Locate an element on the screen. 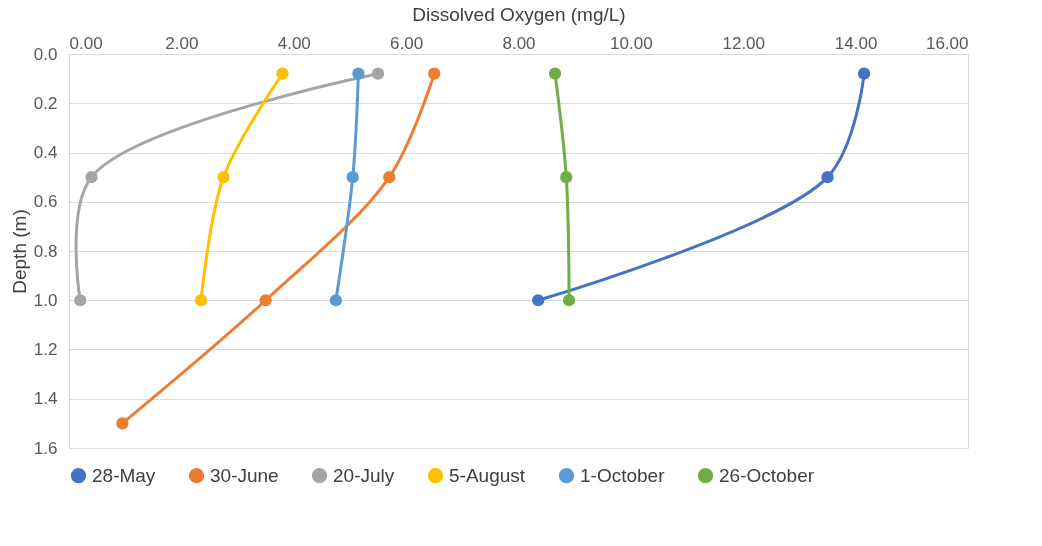  x-tick-label: 6.00 is located at coordinates (407, 43).